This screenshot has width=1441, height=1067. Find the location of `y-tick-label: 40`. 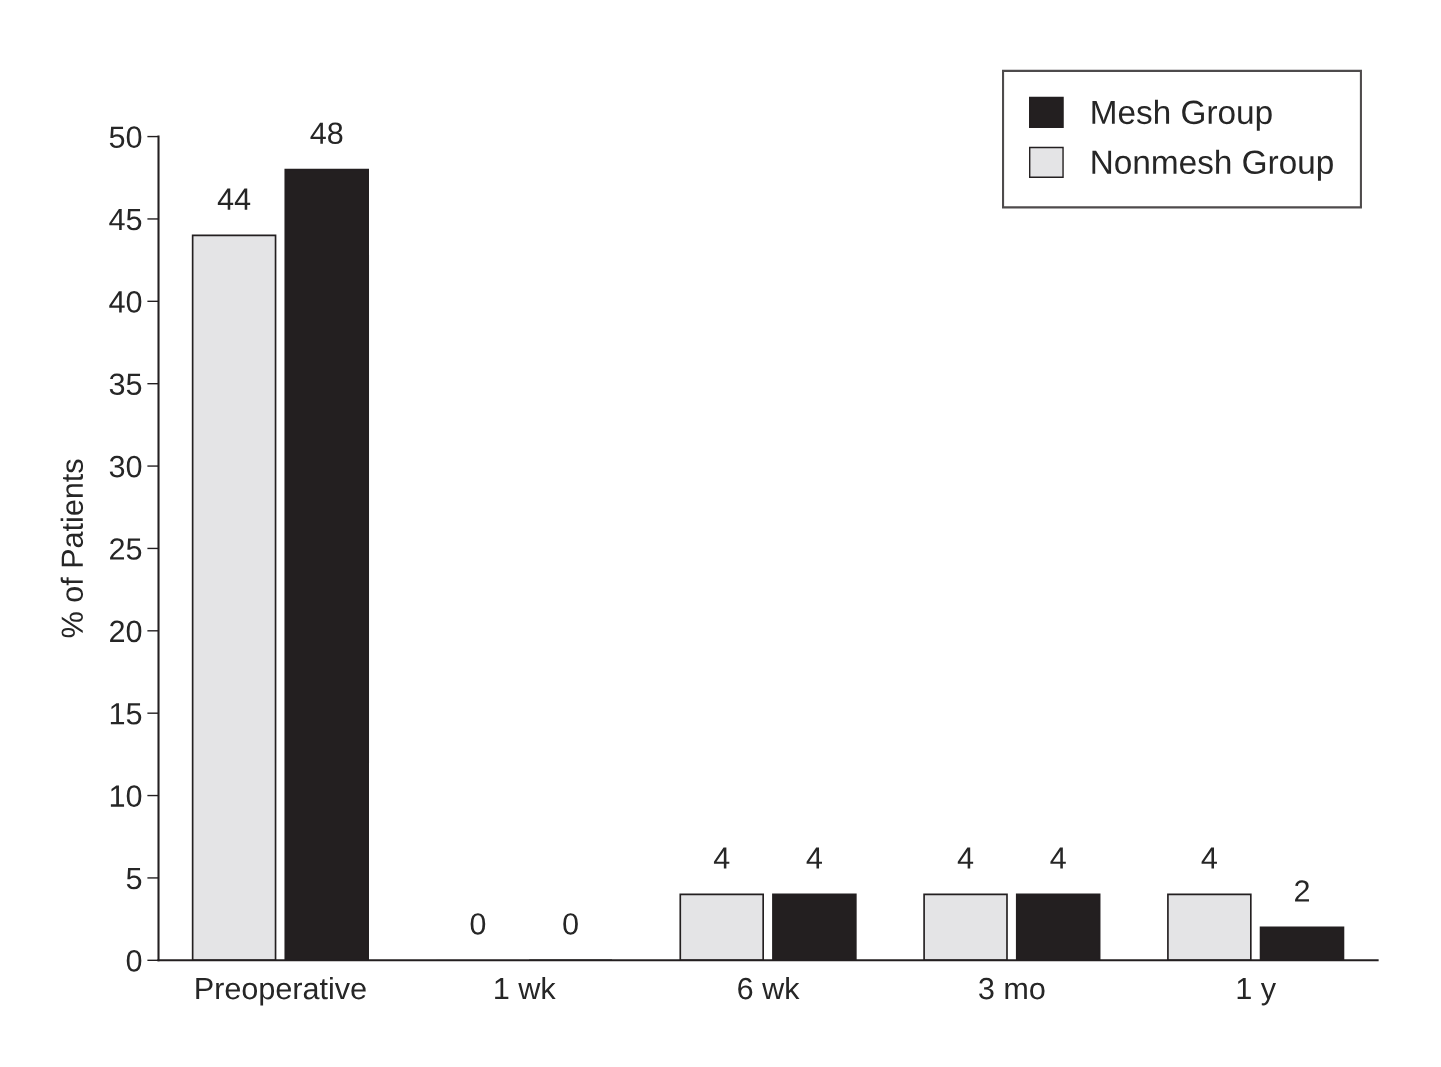

y-tick-label: 40 is located at coordinates (125, 302).